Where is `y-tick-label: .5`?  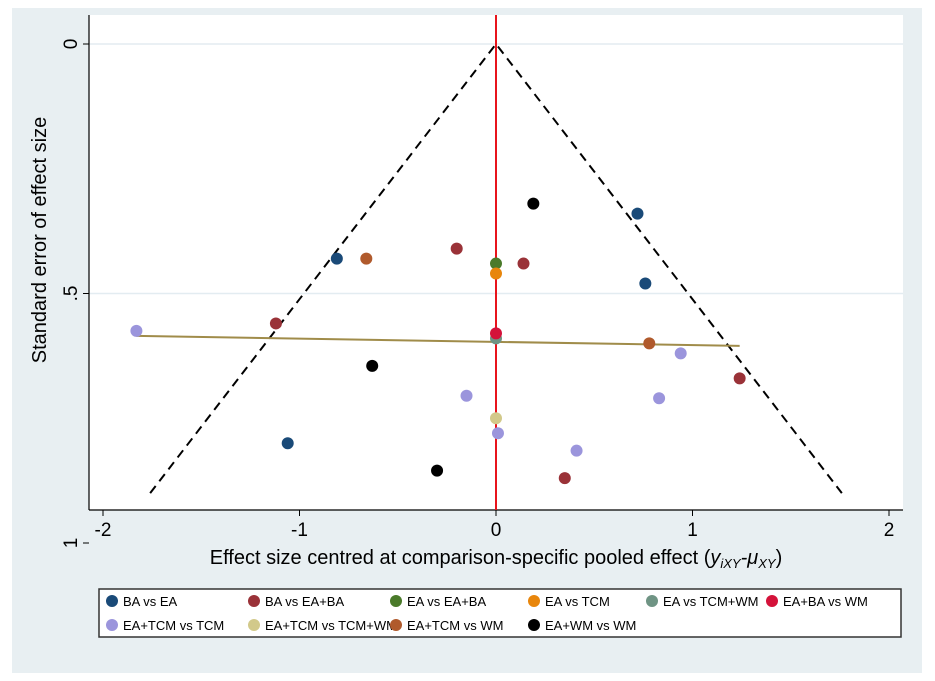
y-tick-label: .5 is located at coordinates (71, 294).